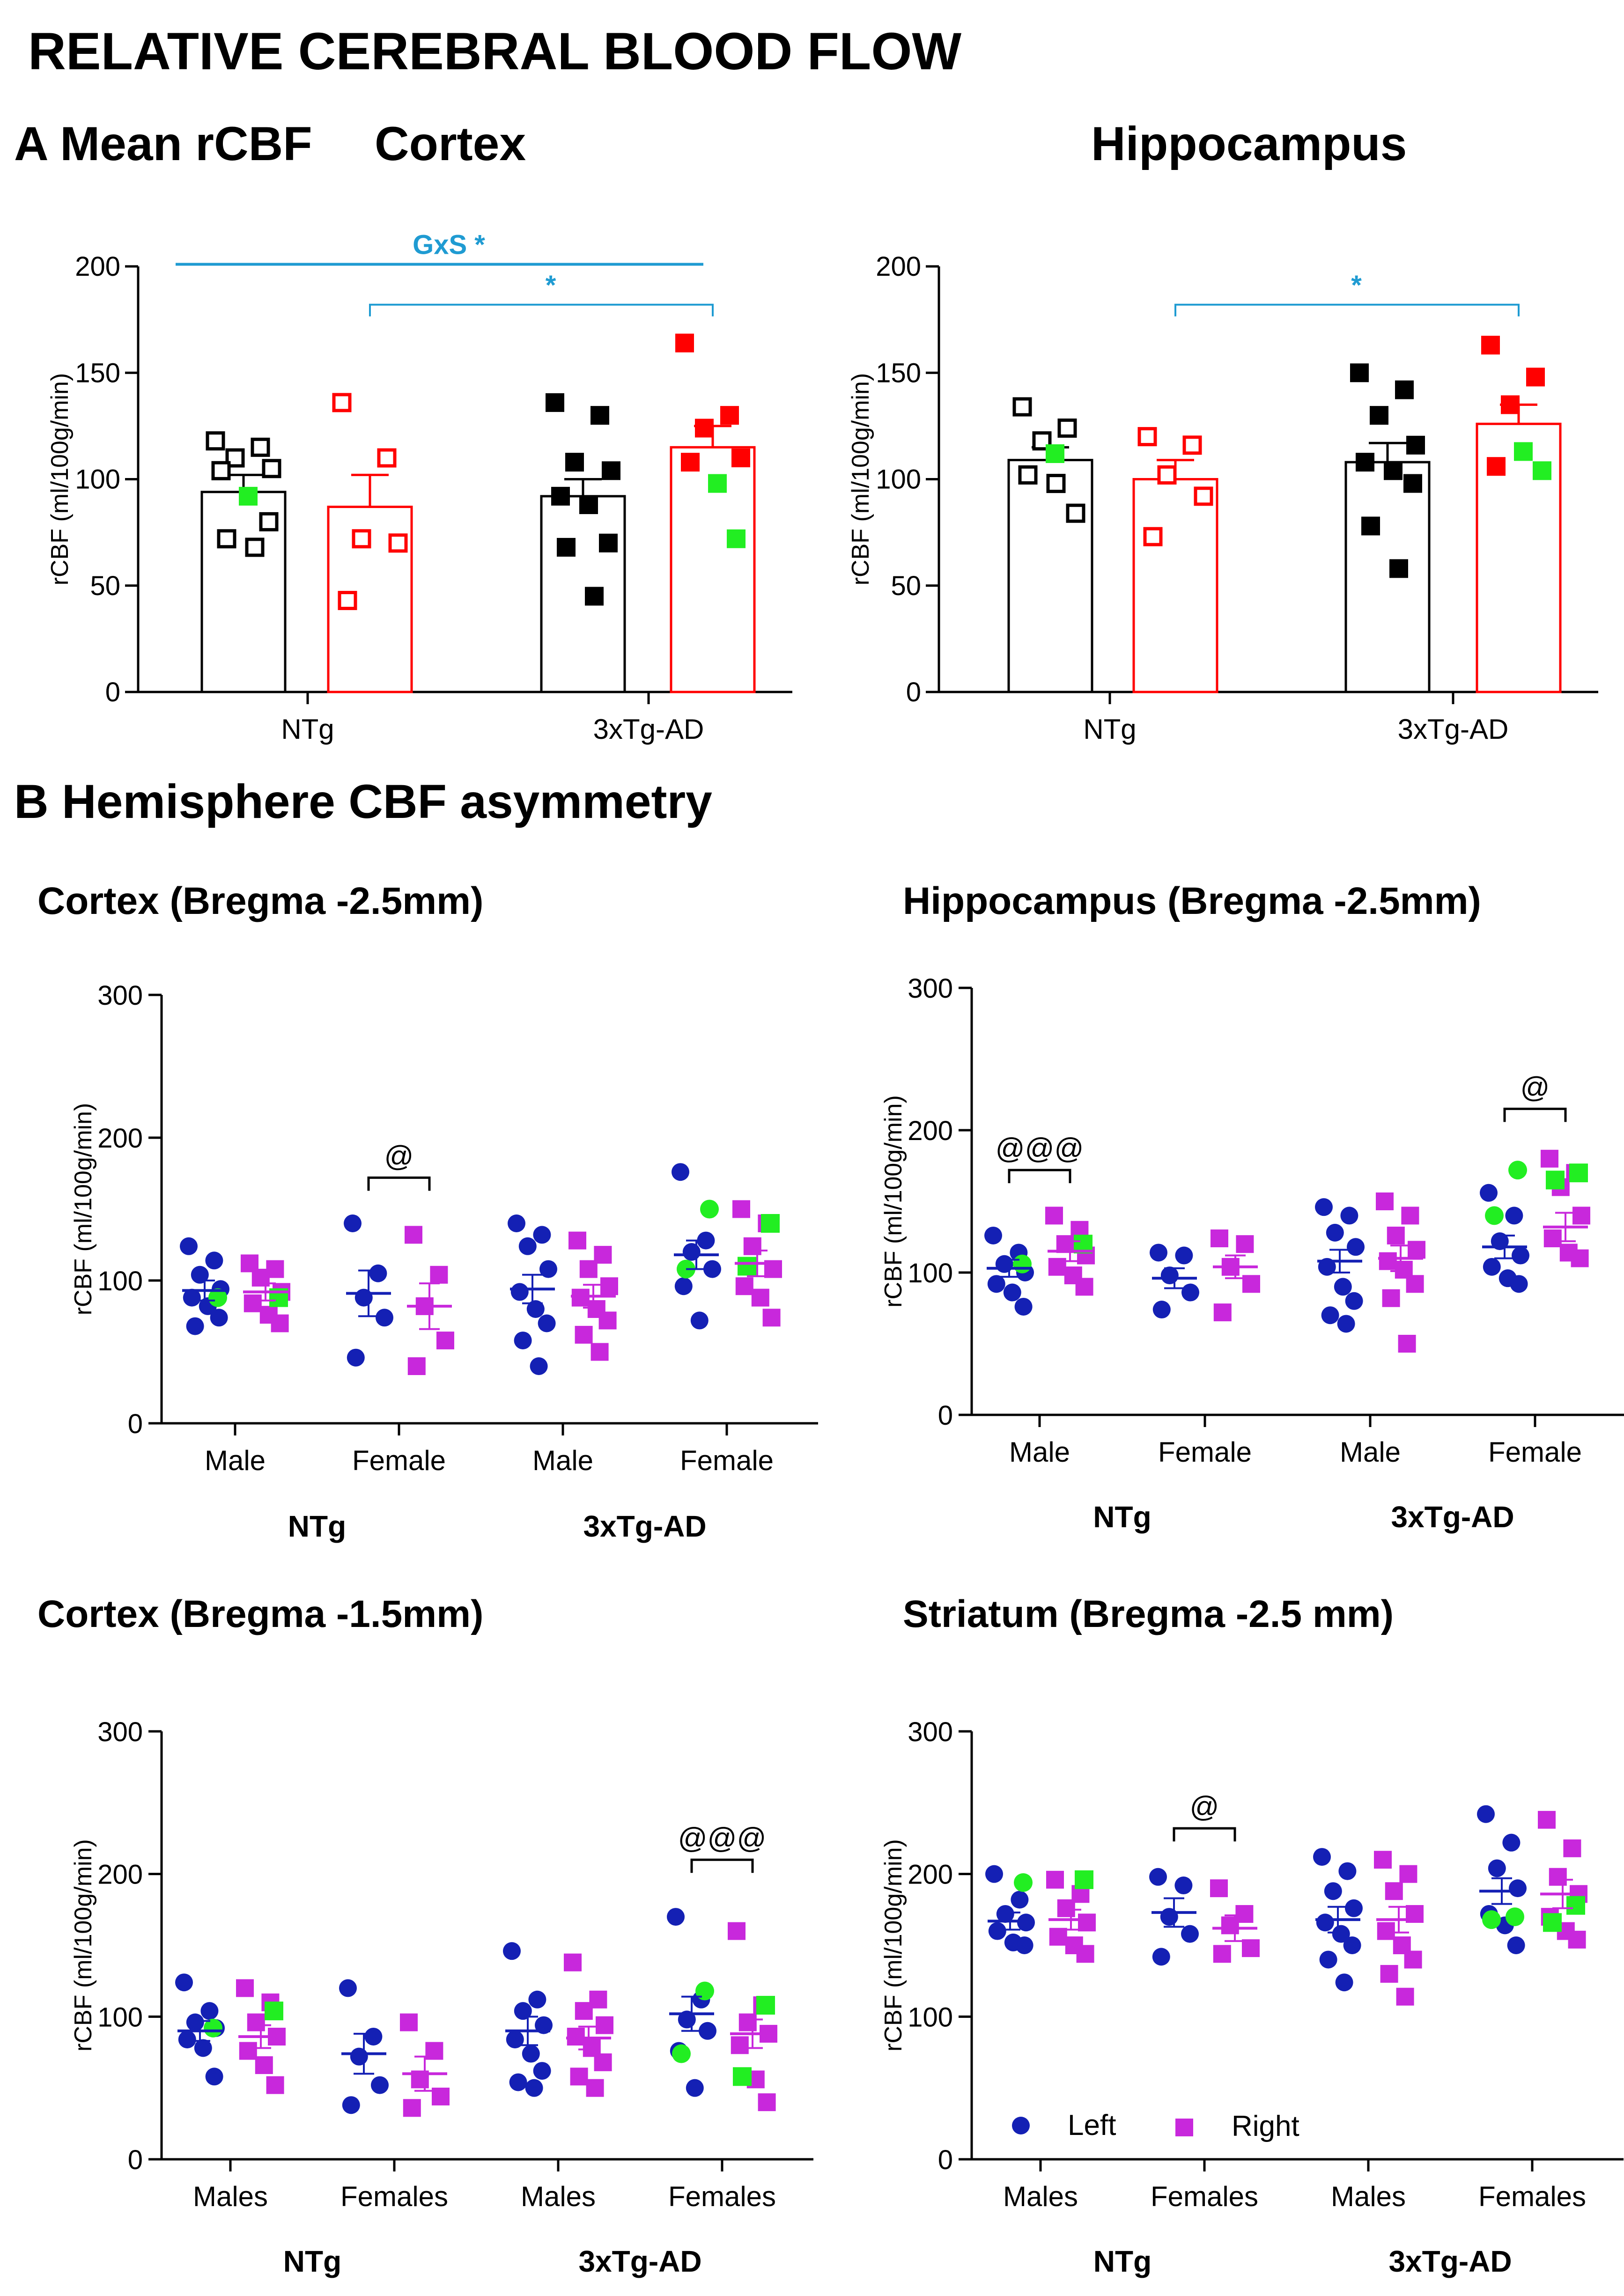 The width and height of the screenshot is (1624, 2296). What do you see at coordinates (930, 1131) in the screenshot?
I see `y-tick-label: 200` at bounding box center [930, 1131].